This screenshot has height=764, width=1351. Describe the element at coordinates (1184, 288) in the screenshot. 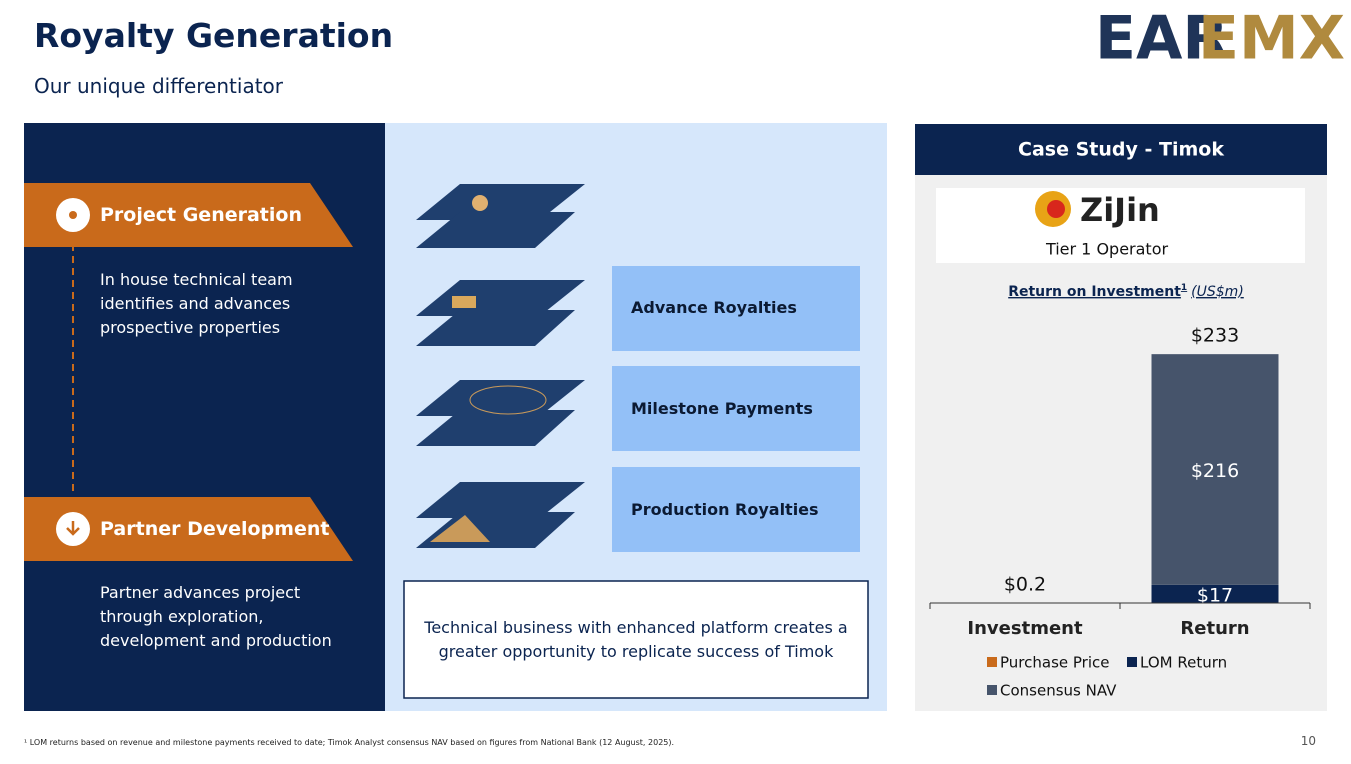

I see `chart-title-note: 1` at that location.